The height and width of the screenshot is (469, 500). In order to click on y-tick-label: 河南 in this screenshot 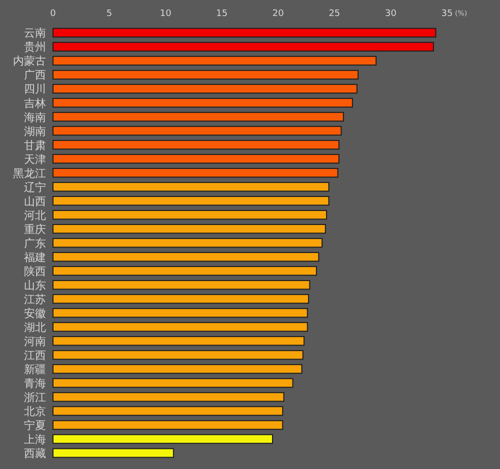, I will do `click(35, 341)`.